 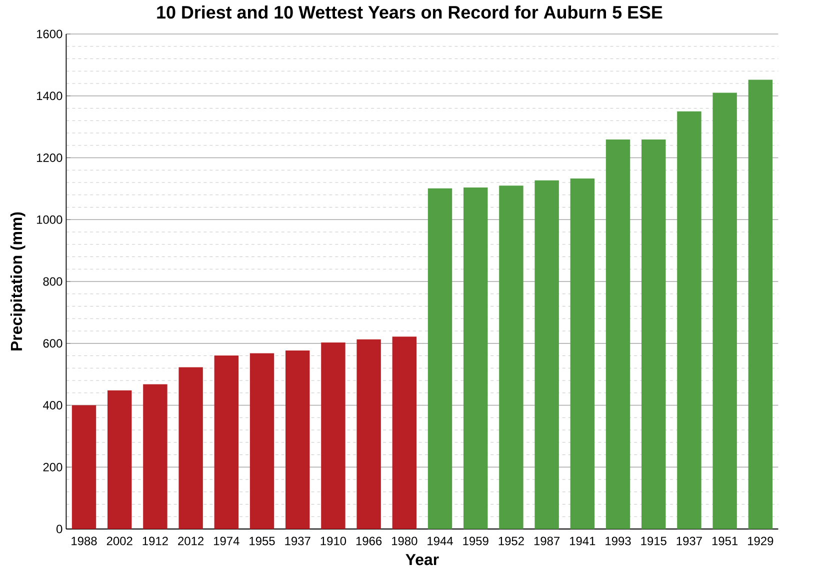 I want to click on y-tick-label: 1000, so click(x=49, y=219).